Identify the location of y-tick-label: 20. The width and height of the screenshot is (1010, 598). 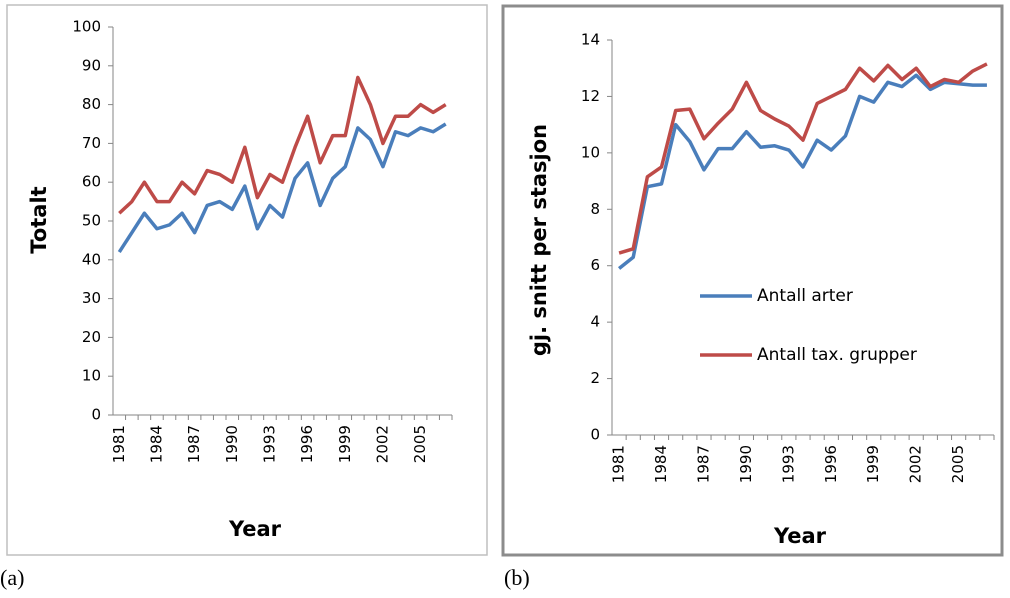
(91, 337).